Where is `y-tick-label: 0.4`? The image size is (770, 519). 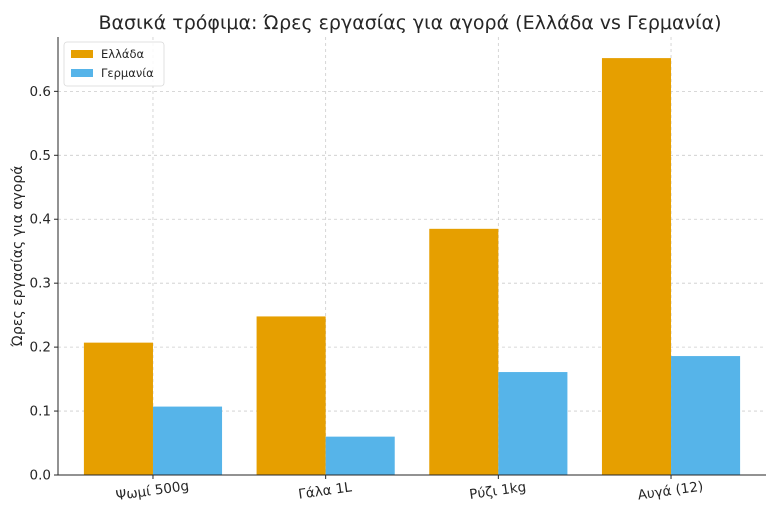 y-tick-label: 0.4 is located at coordinates (40, 220).